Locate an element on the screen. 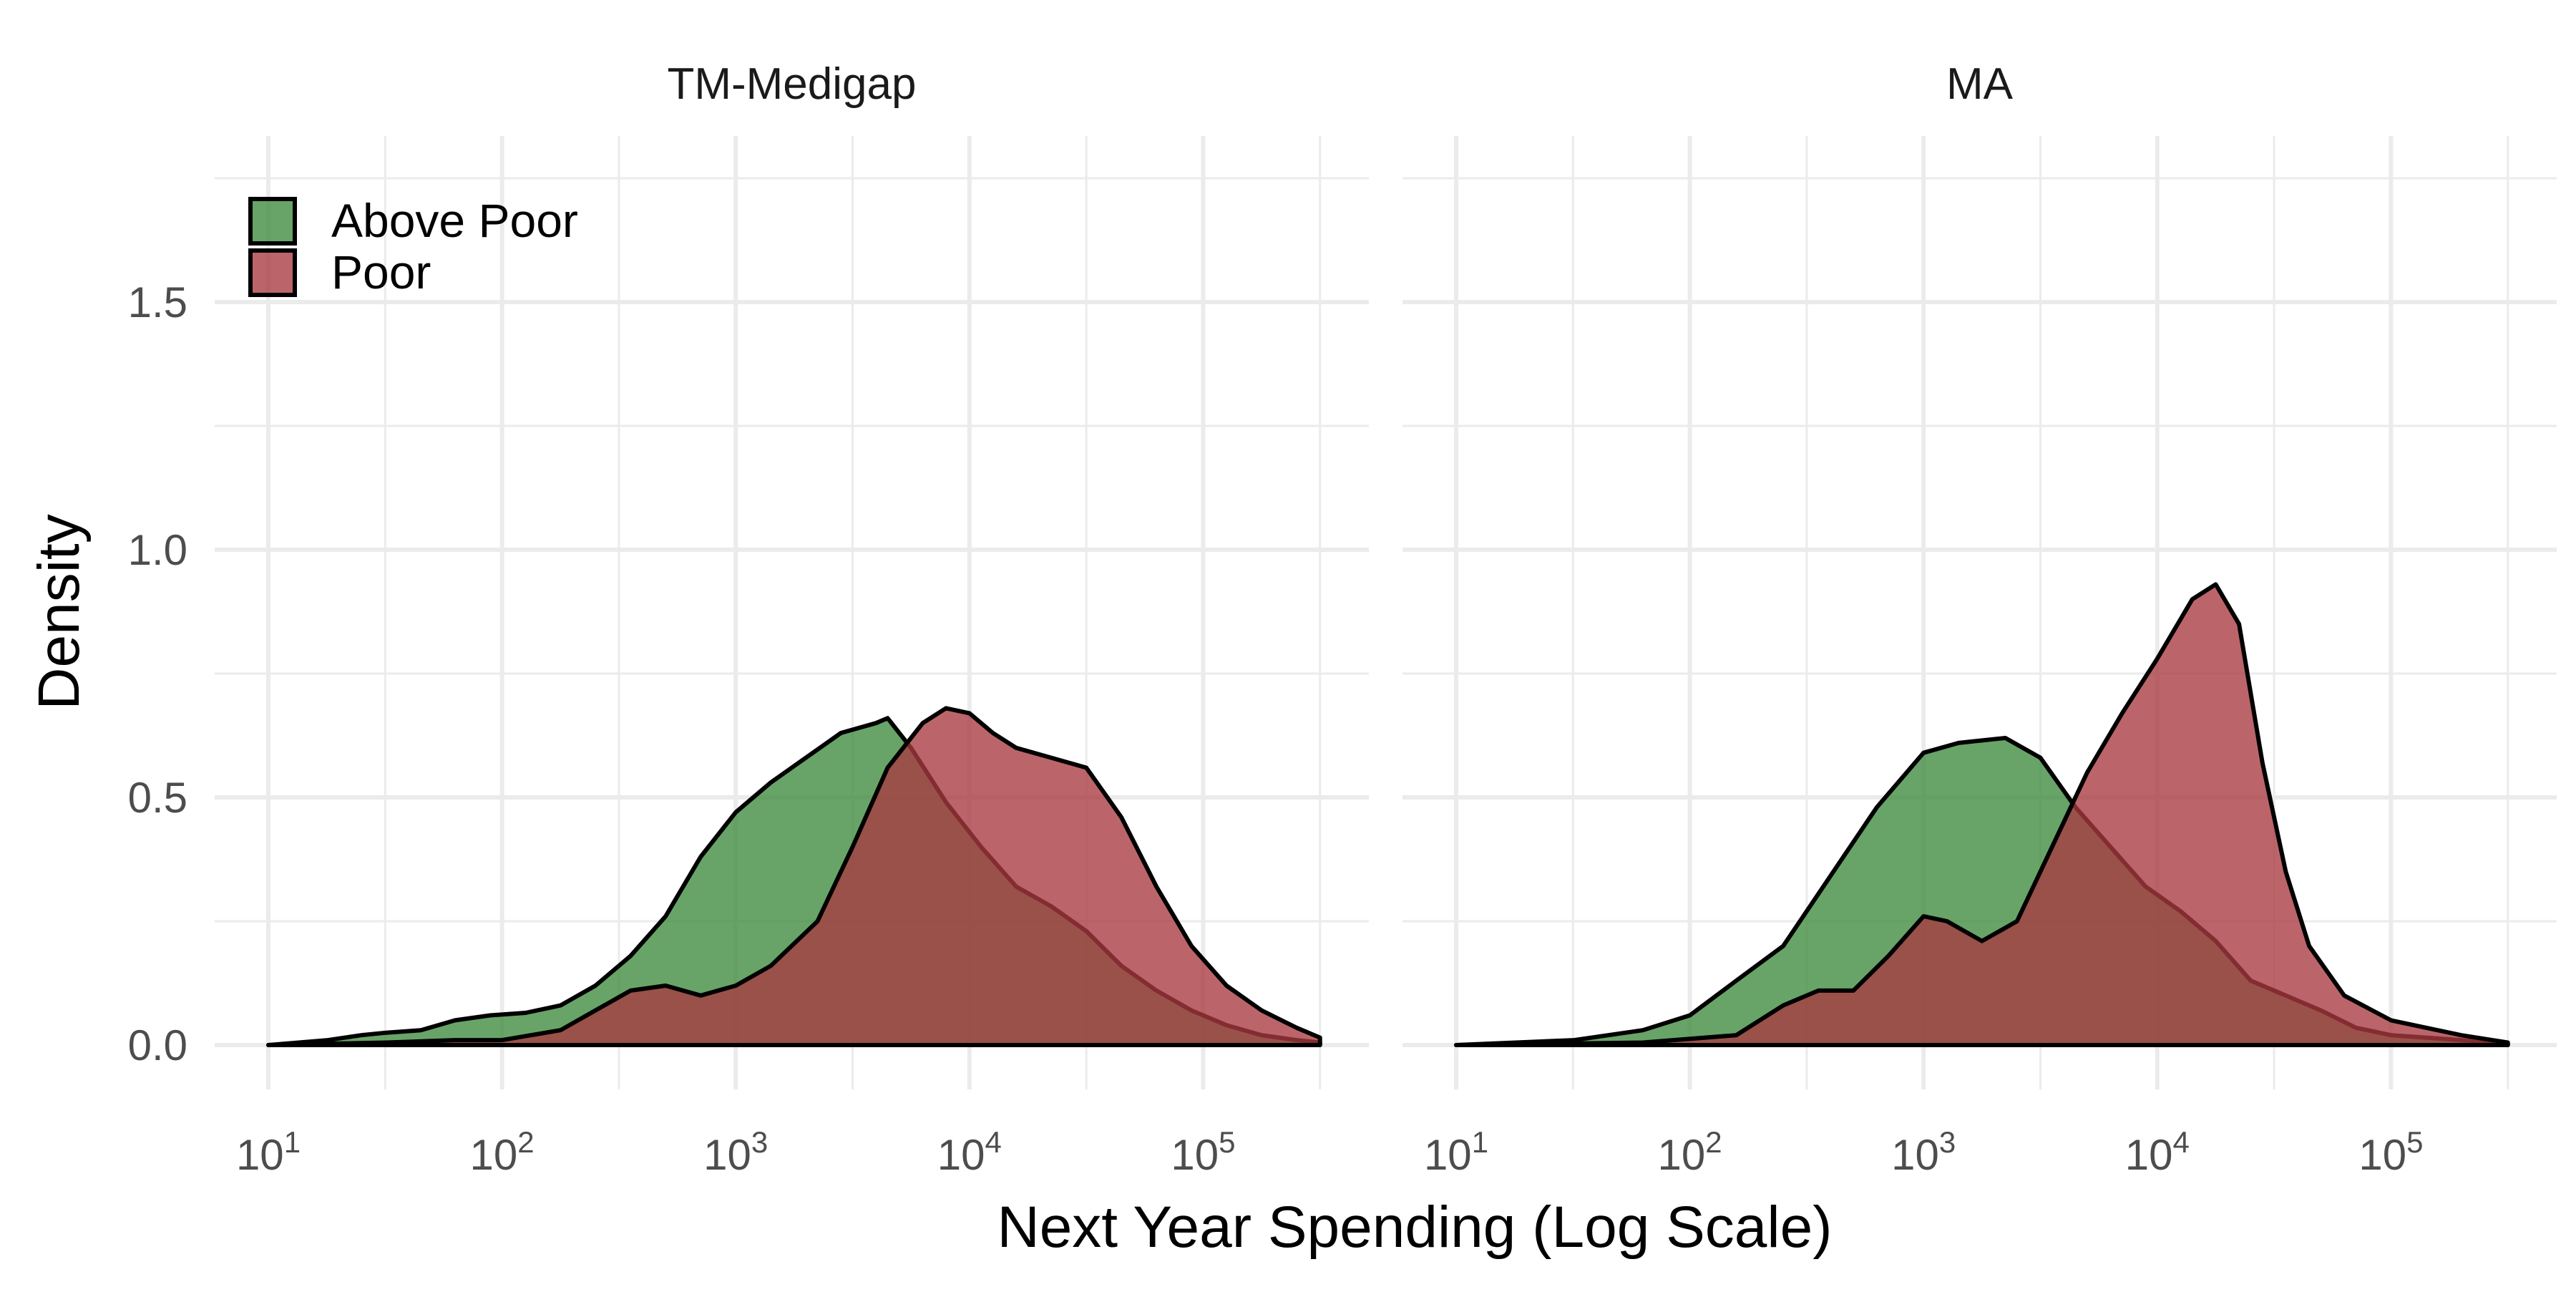  legend-item: Above Poor is located at coordinates (413, 220).